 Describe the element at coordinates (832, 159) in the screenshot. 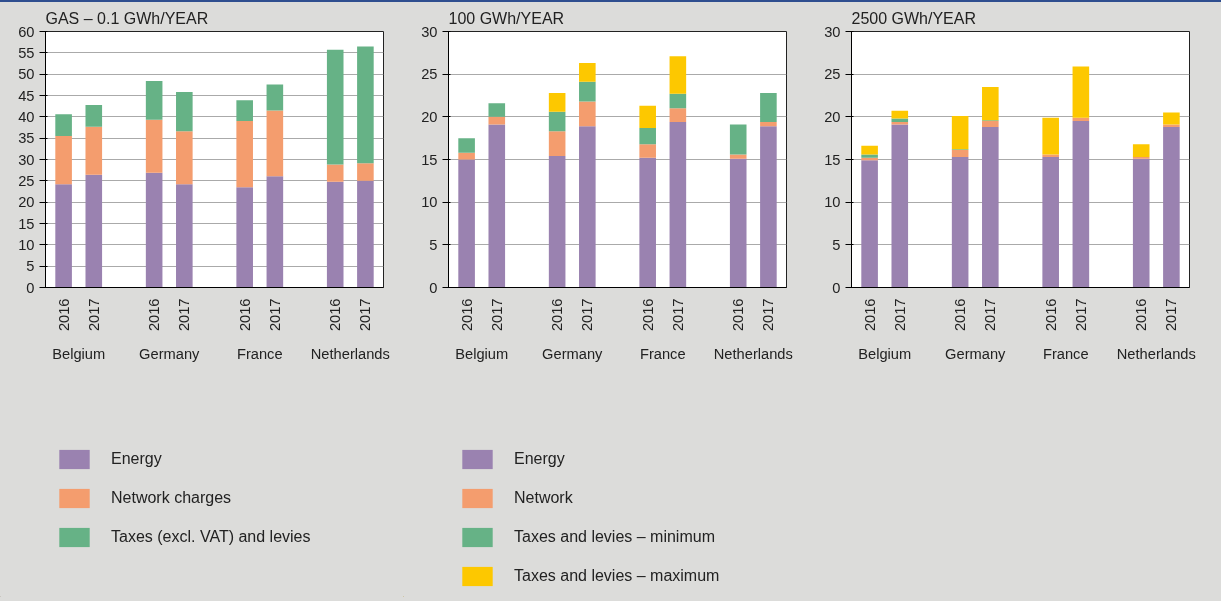

I see `y-tick-label: 15` at that location.